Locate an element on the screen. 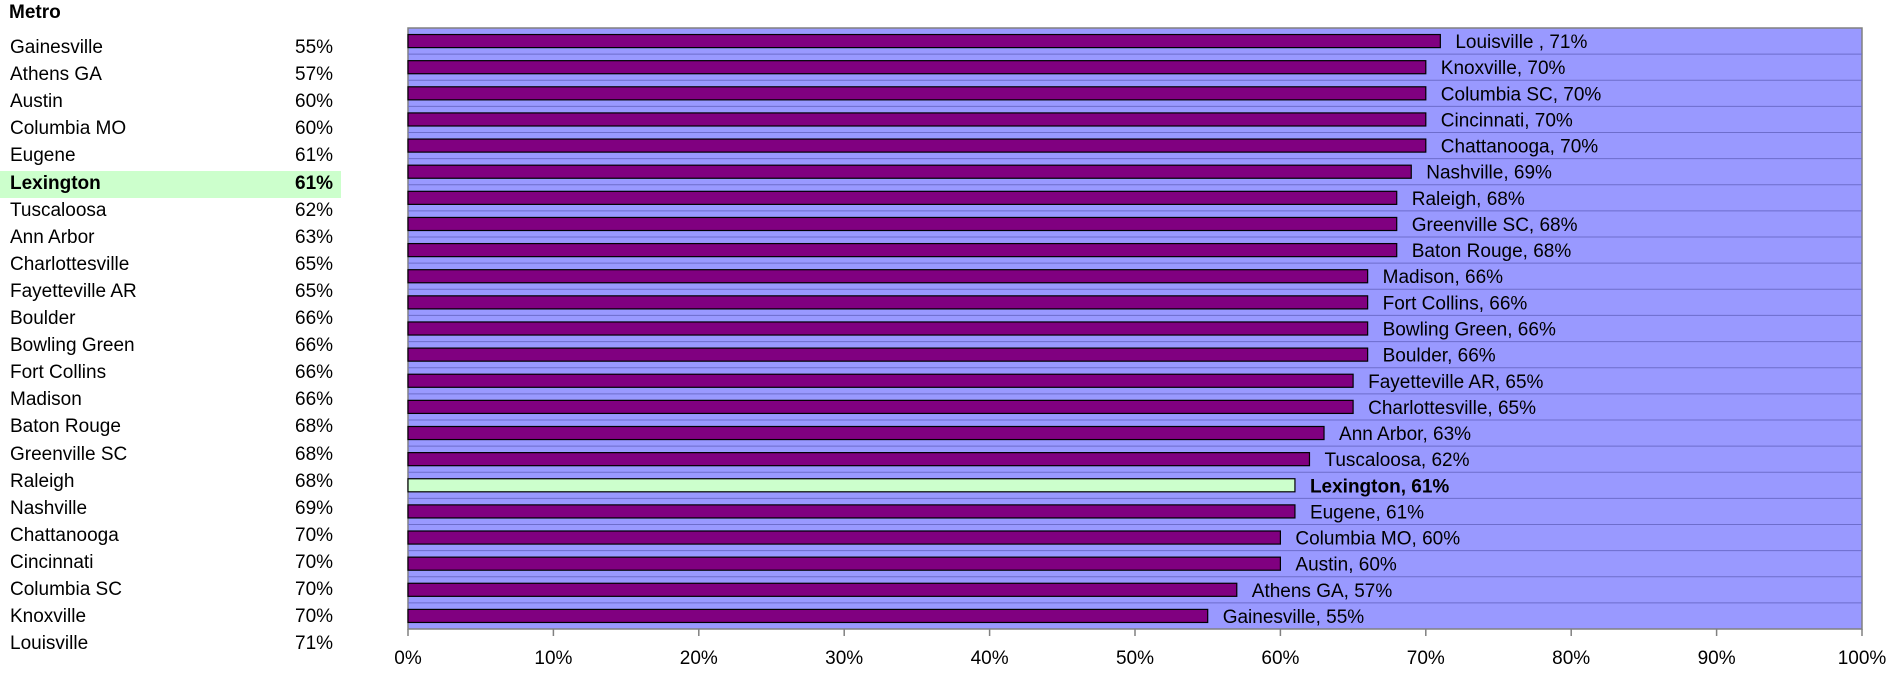  bar-highlighted is located at coordinates (851, 485).